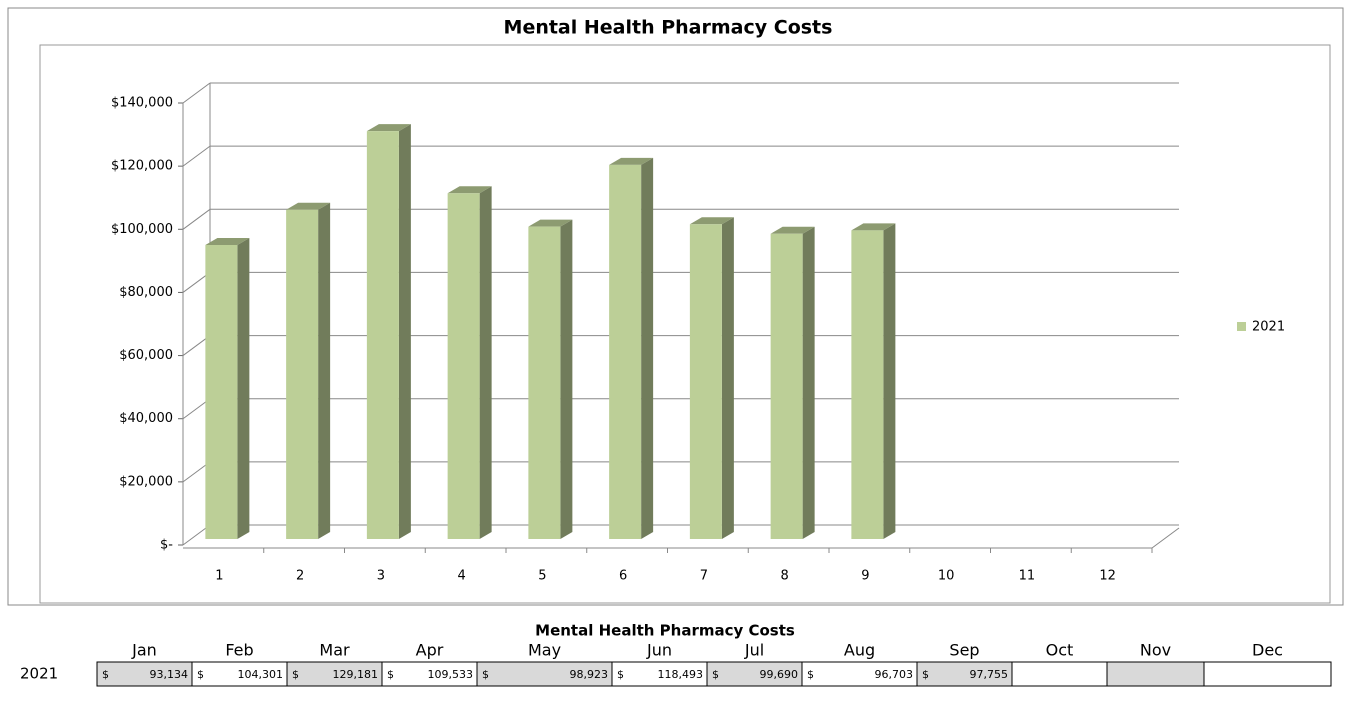  What do you see at coordinates (964, 650) in the screenshot?
I see `column-header: Sep` at bounding box center [964, 650].